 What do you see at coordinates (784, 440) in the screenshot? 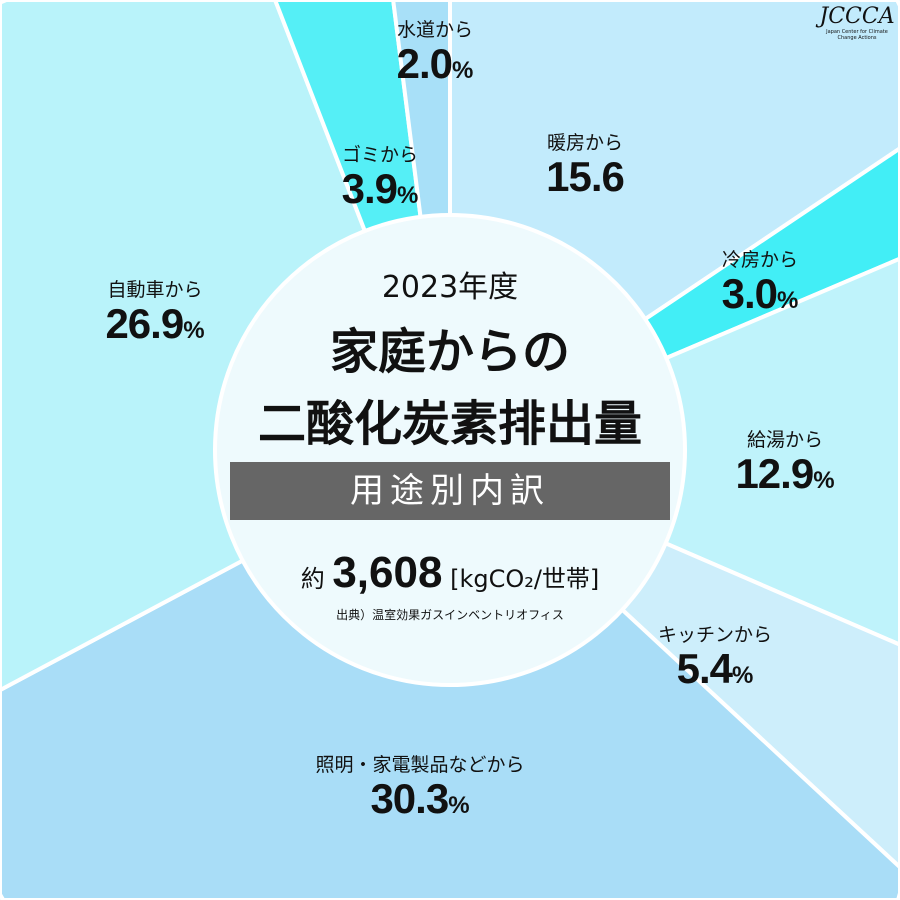
I see `slice-category: 給湯から` at bounding box center [784, 440].